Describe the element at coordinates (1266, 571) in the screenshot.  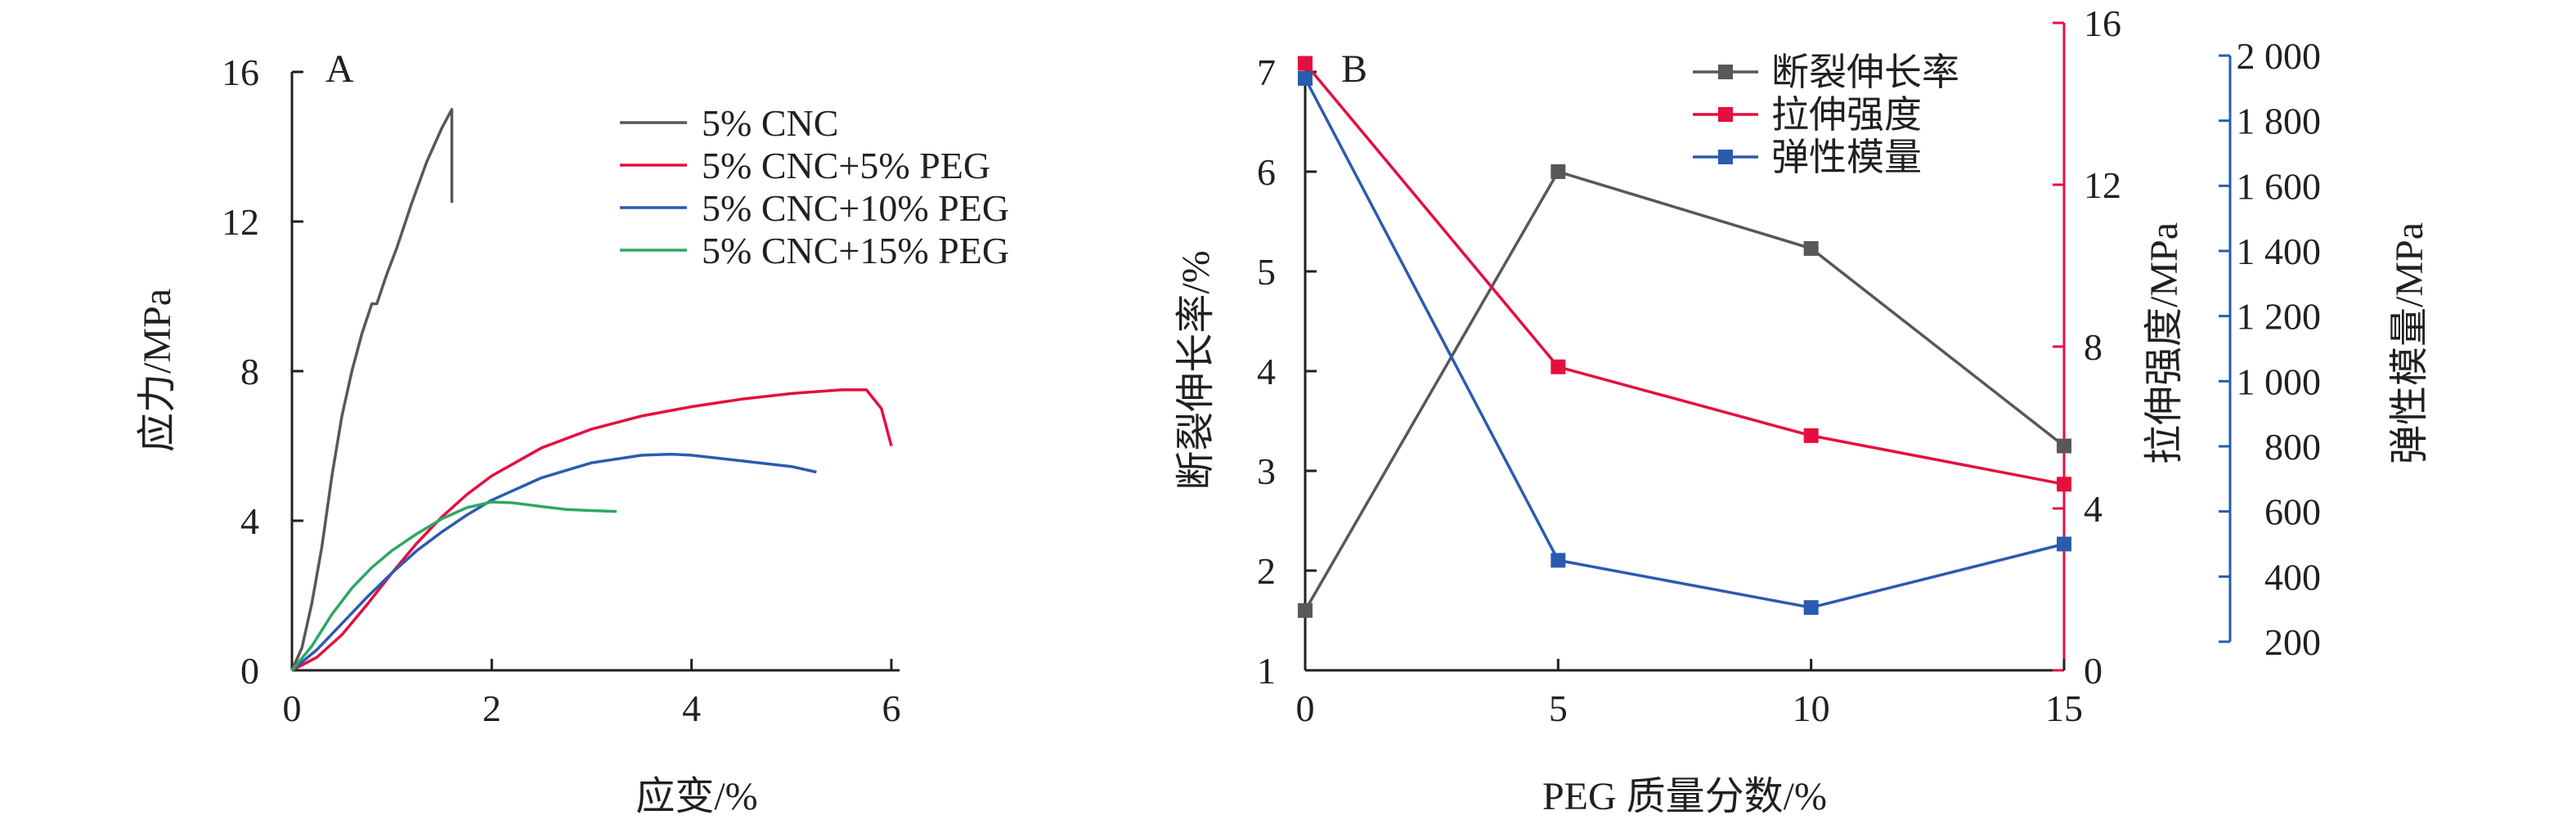
I see `panel-b-left-tick-label: 2` at that location.